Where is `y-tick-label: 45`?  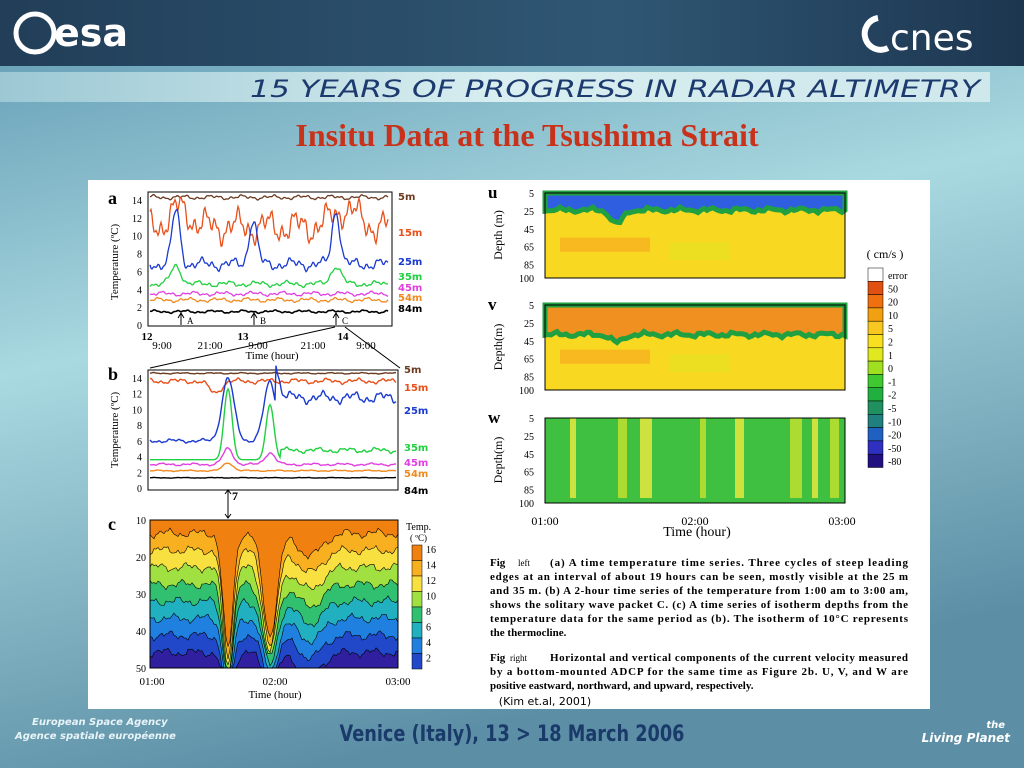
y-tick-label: 45 is located at coordinates (529, 455).